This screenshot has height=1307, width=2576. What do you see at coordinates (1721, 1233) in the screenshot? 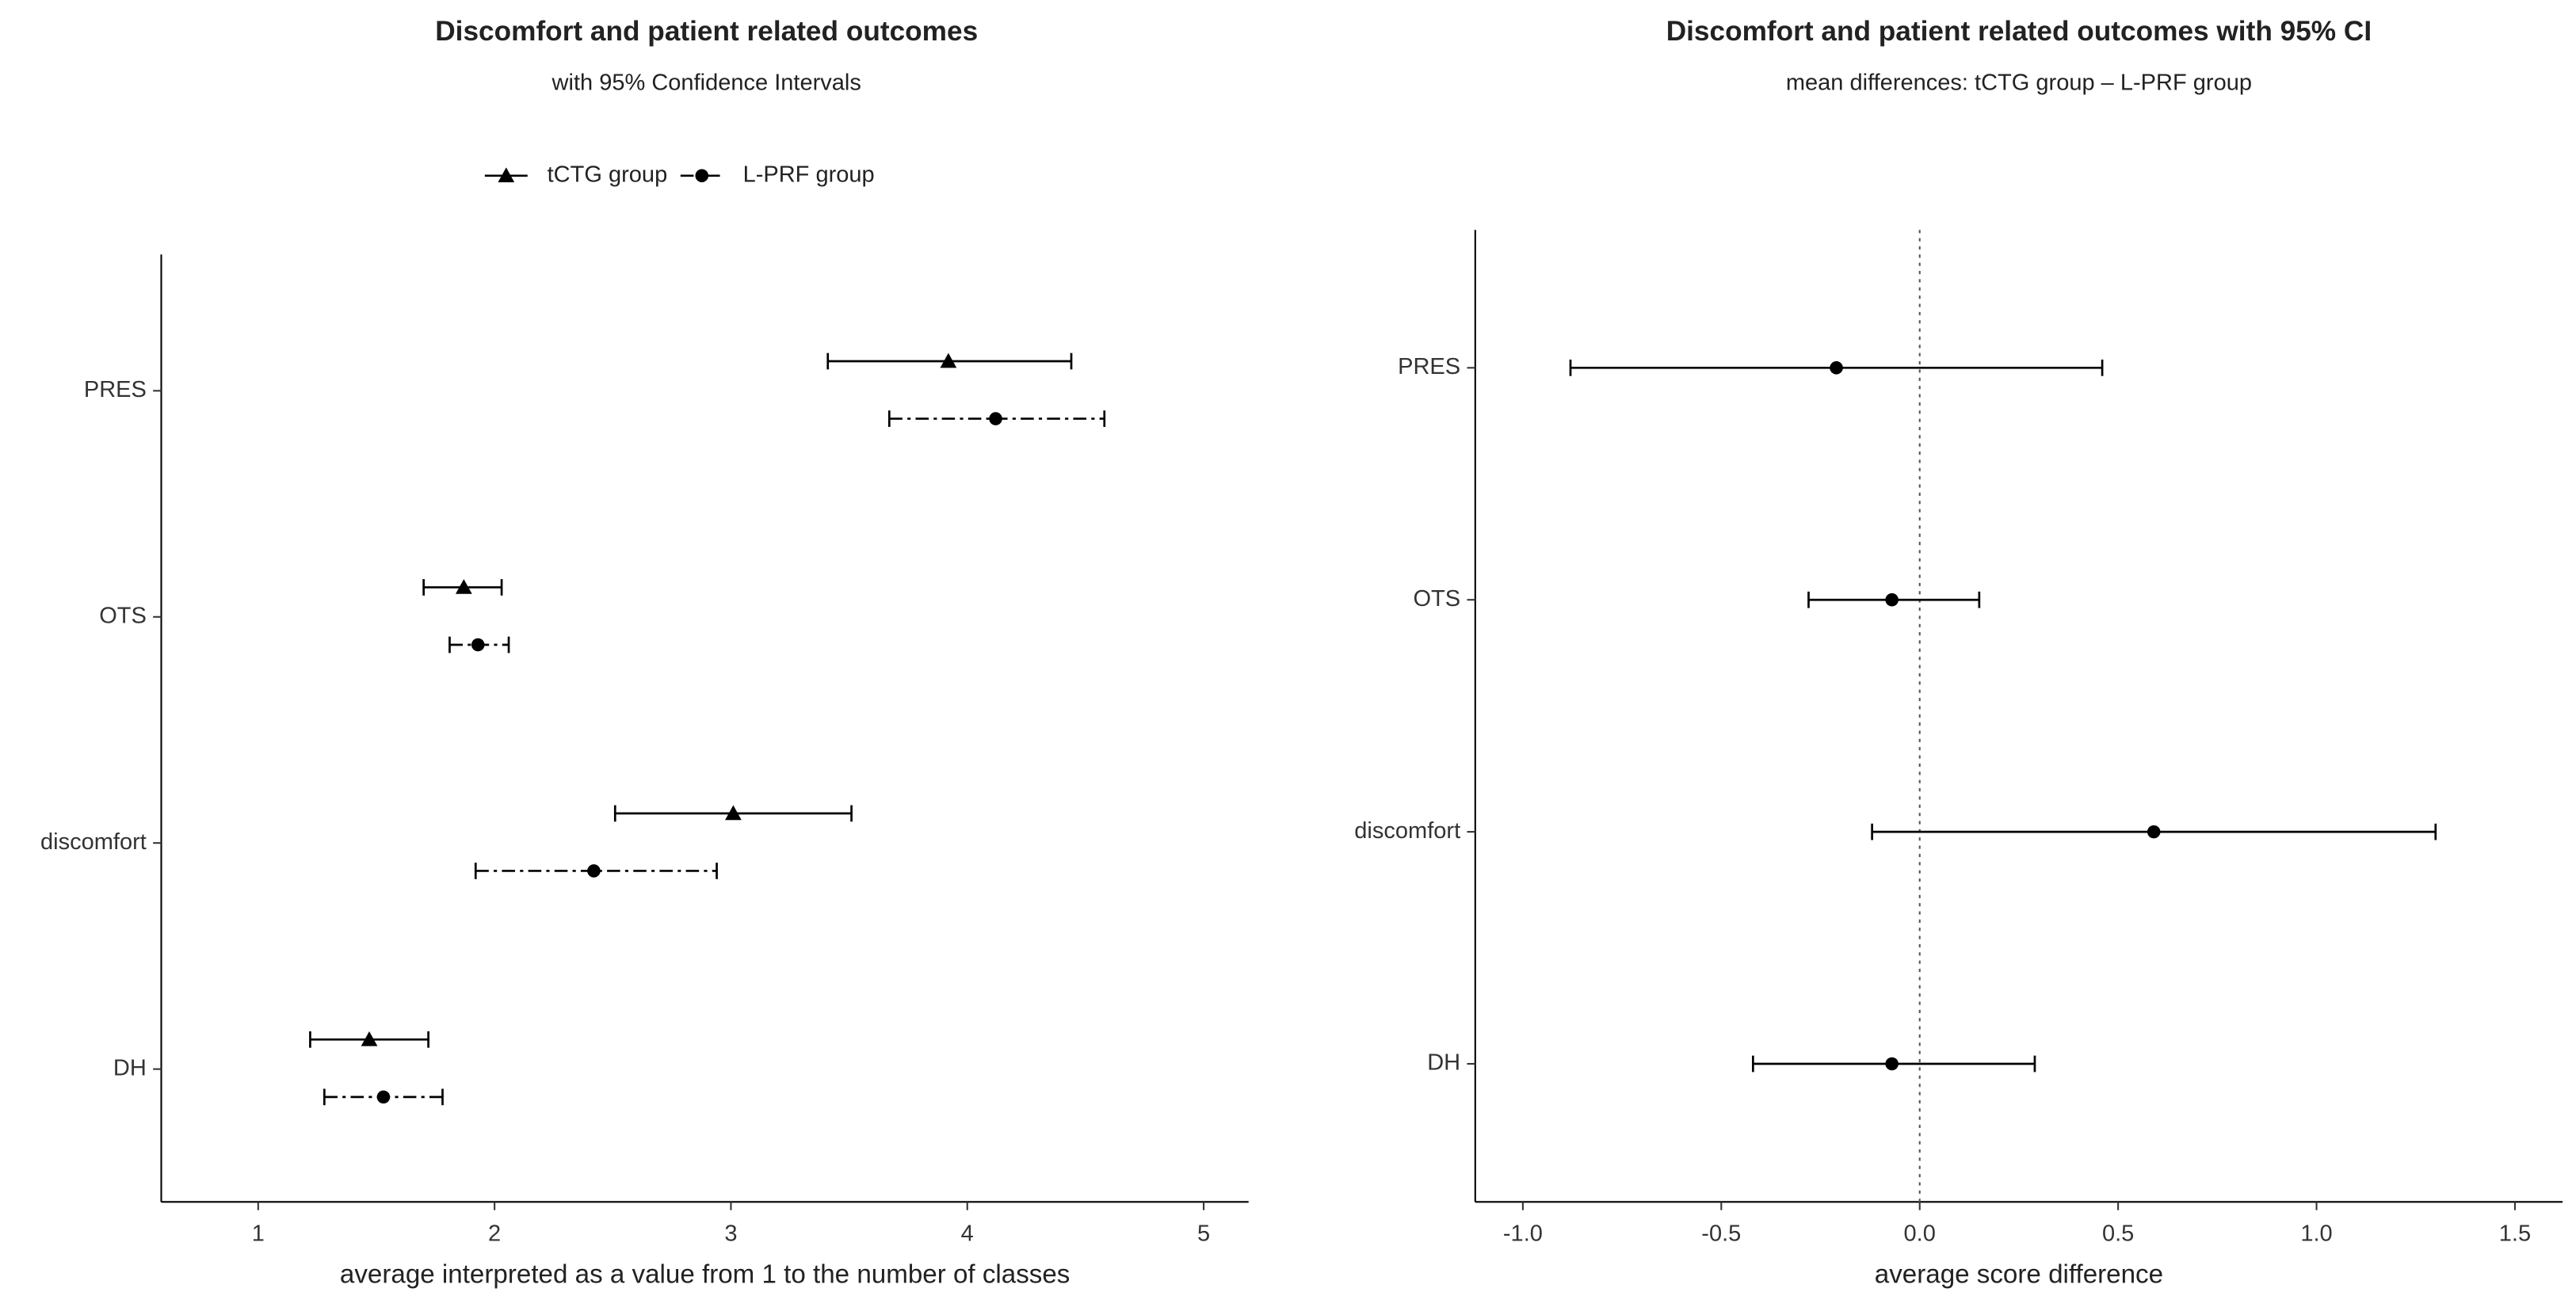
I see `x-tick-label: -0.5` at bounding box center [1721, 1233].